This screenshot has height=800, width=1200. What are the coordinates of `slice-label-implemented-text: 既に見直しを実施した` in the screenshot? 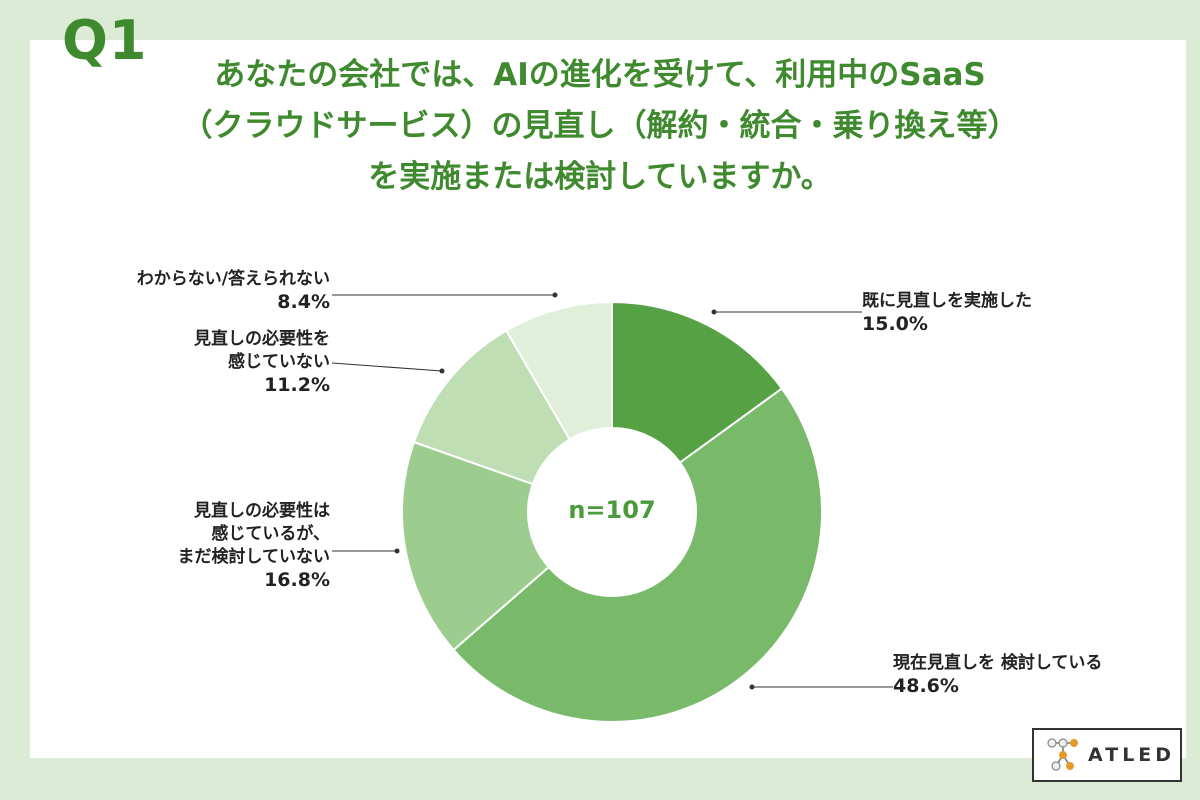 It's located at (947, 301).